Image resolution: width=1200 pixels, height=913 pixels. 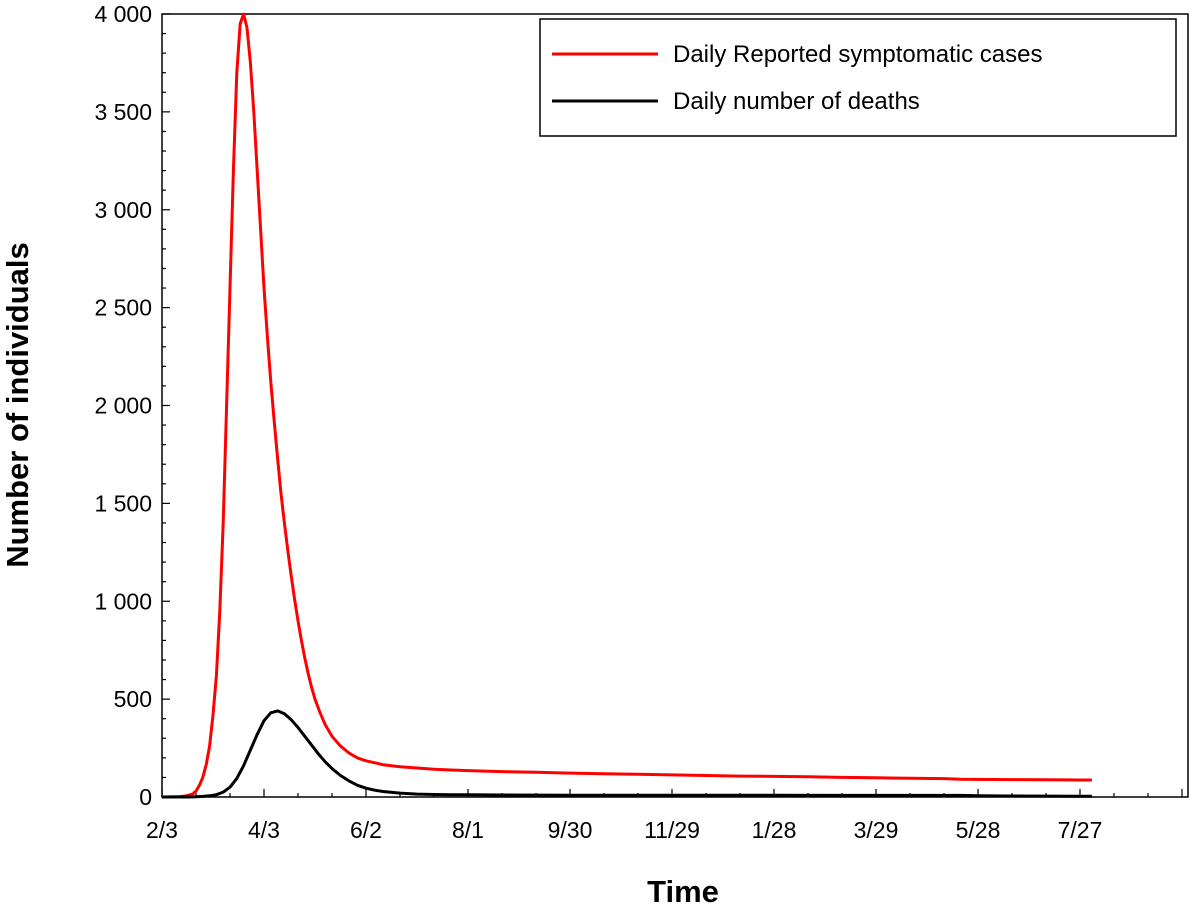 I want to click on x-tick-label: 4/3, so click(x=264, y=830).